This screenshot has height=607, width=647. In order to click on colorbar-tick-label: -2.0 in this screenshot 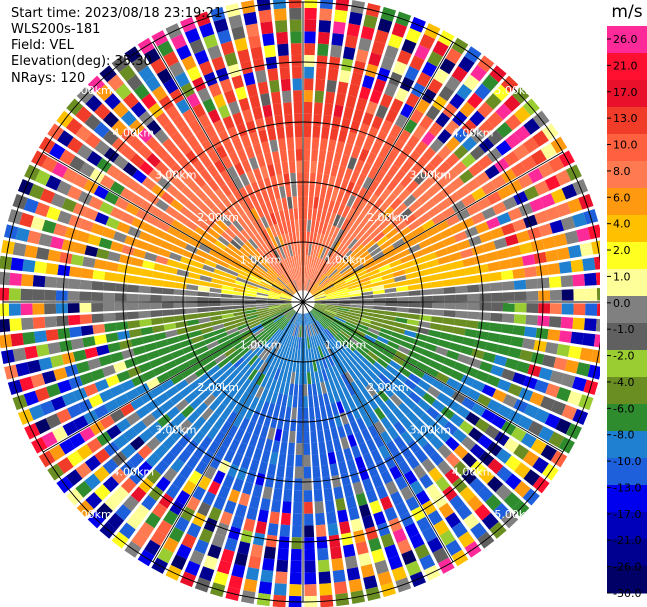, I will do `click(623, 356)`.